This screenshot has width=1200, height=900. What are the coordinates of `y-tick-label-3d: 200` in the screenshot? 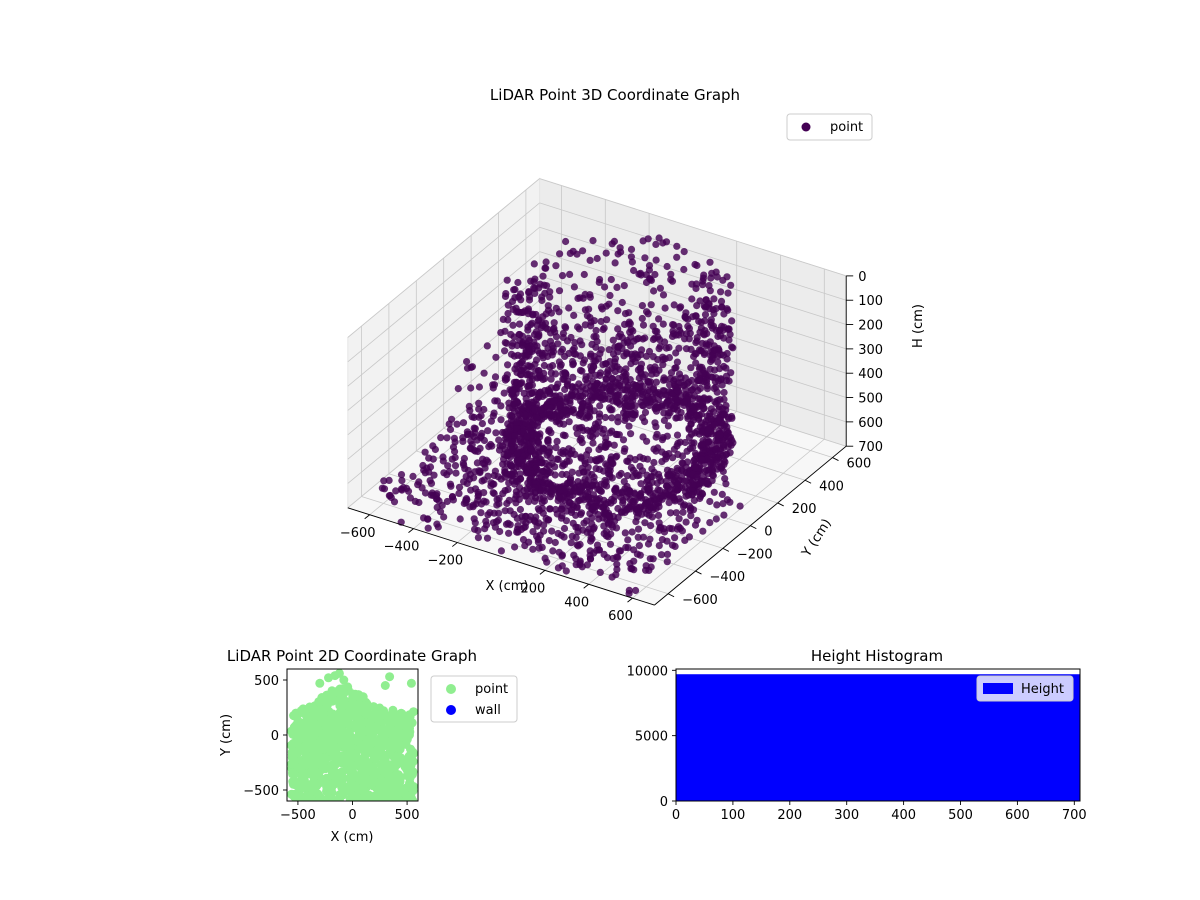 It's located at (804, 509).